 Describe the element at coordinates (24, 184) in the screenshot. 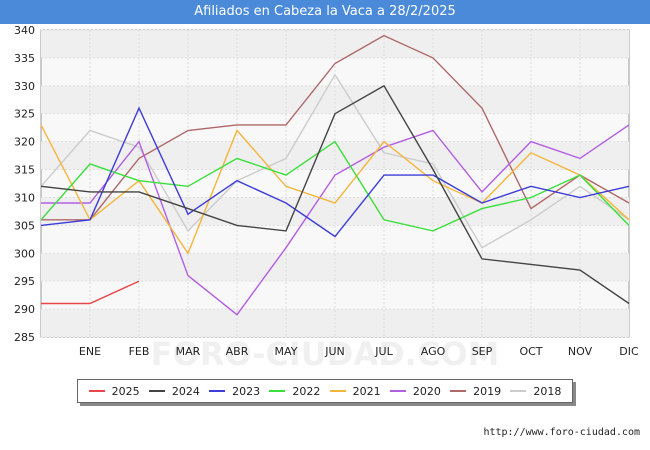

I see `y-axis: 285 290 295 300 305 310 315 320 325 330 335 340` at that location.